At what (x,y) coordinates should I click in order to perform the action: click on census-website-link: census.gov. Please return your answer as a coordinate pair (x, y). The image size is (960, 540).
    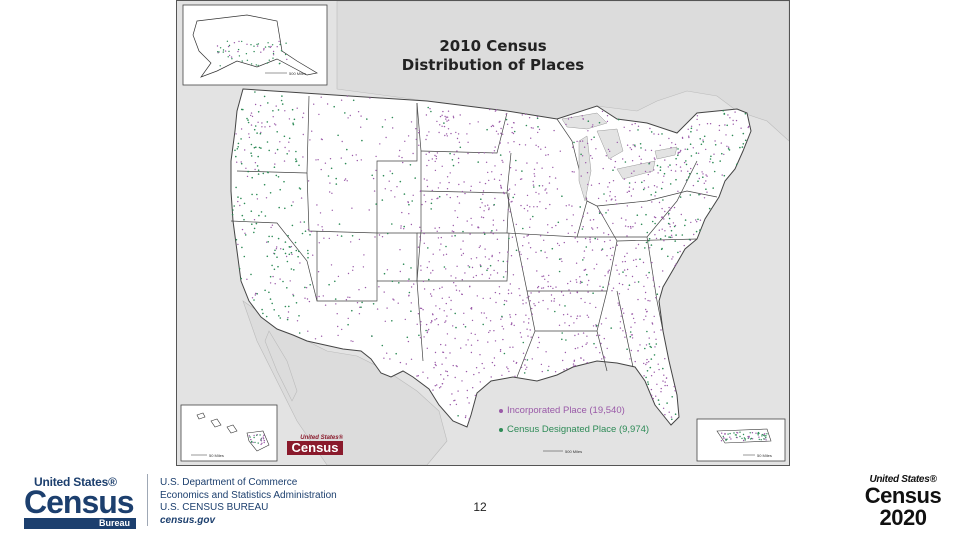
    Looking at the image, I should click on (188, 520).